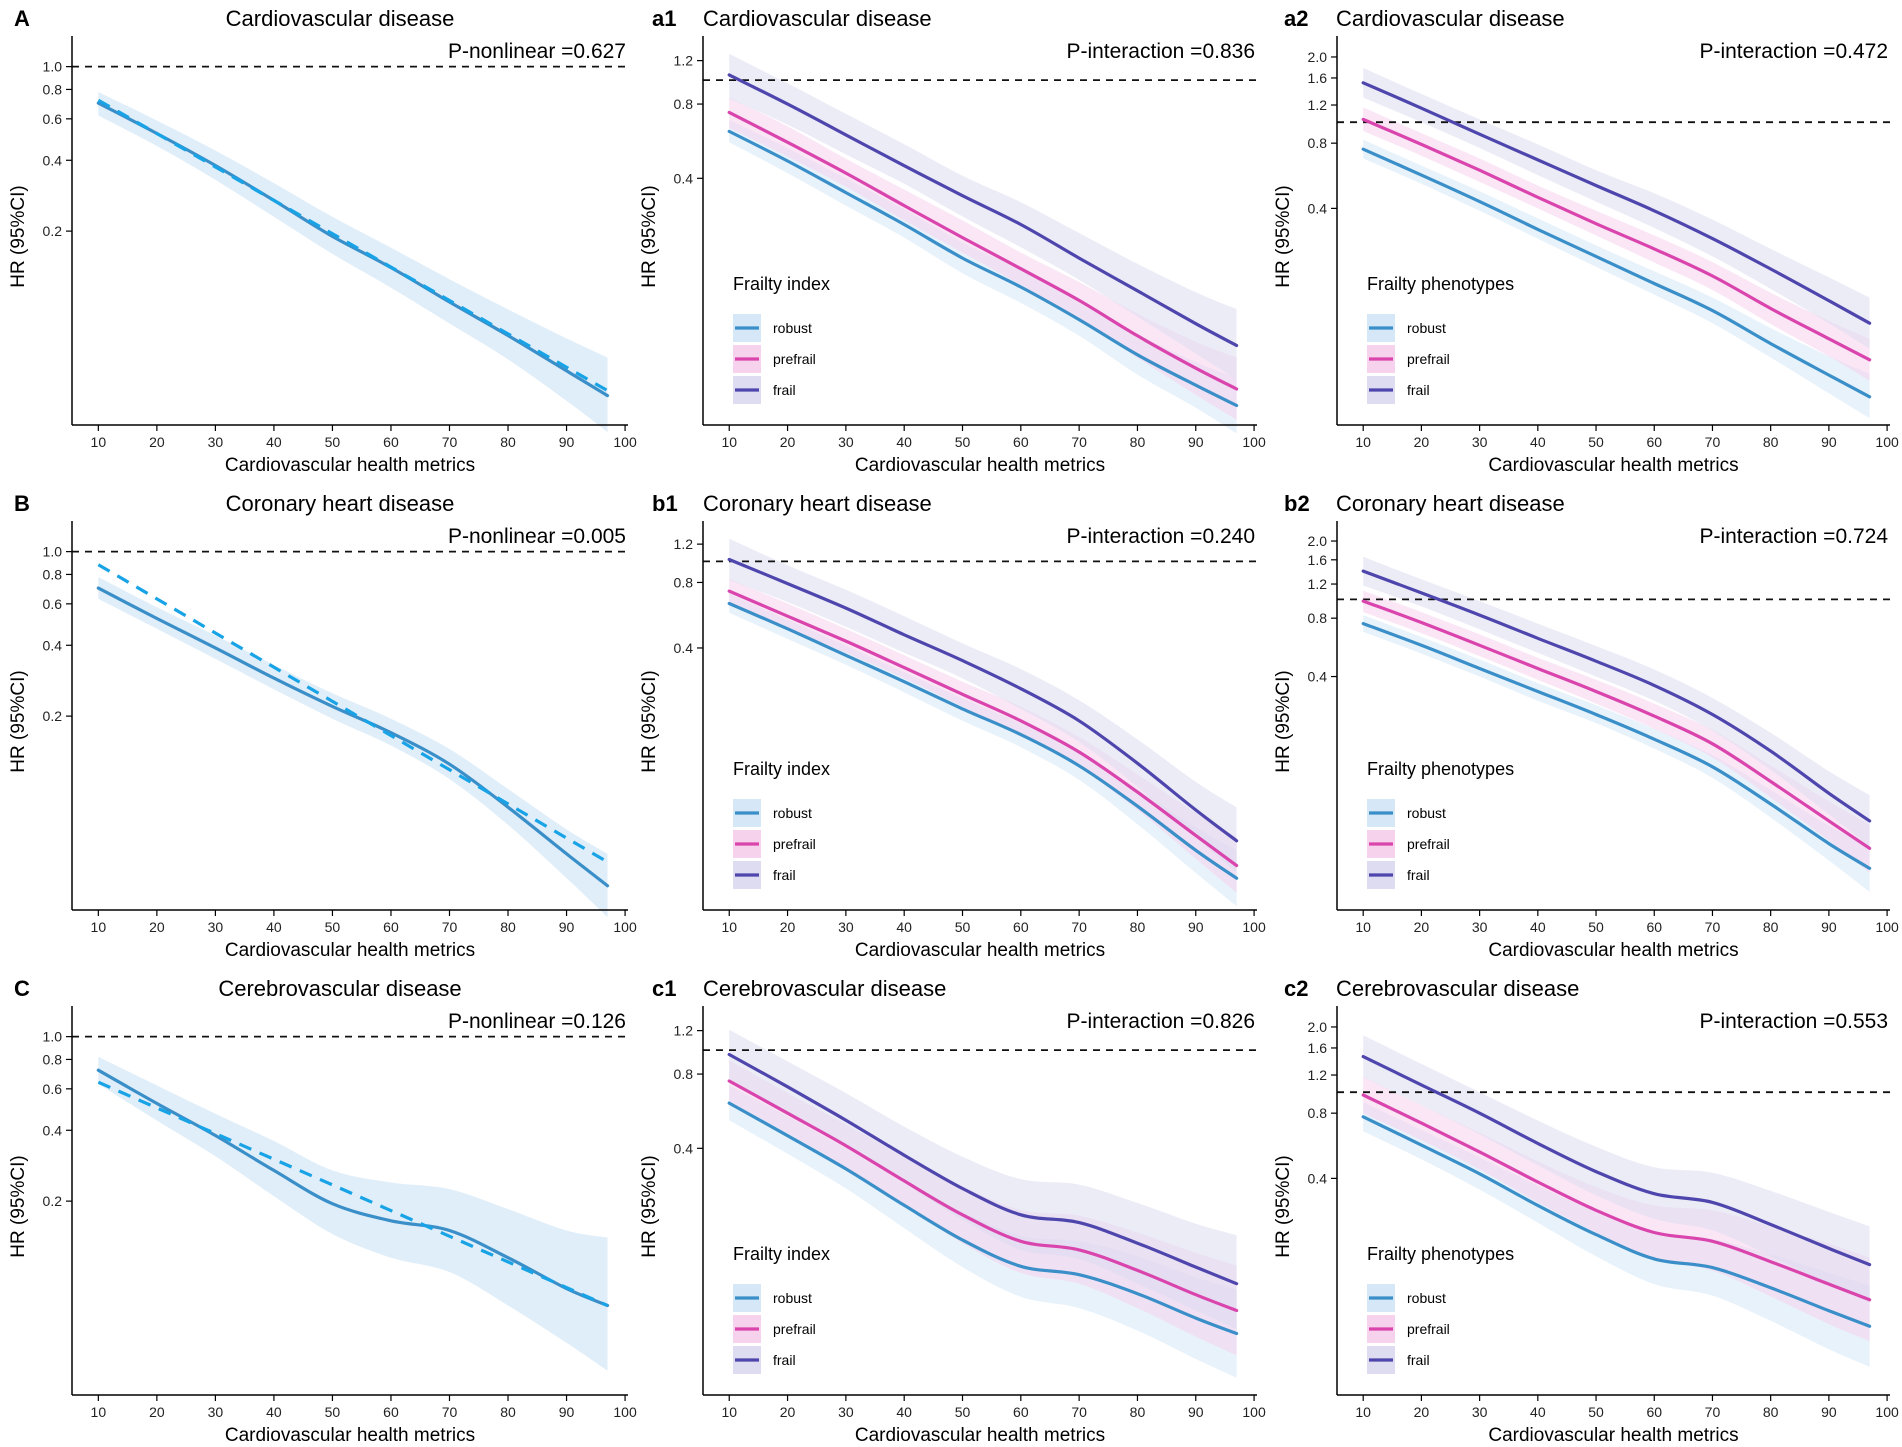 The height and width of the screenshot is (1447, 1902). What do you see at coordinates (1793, 51) in the screenshot?
I see `p-value-text: P-interaction =0.472` at bounding box center [1793, 51].